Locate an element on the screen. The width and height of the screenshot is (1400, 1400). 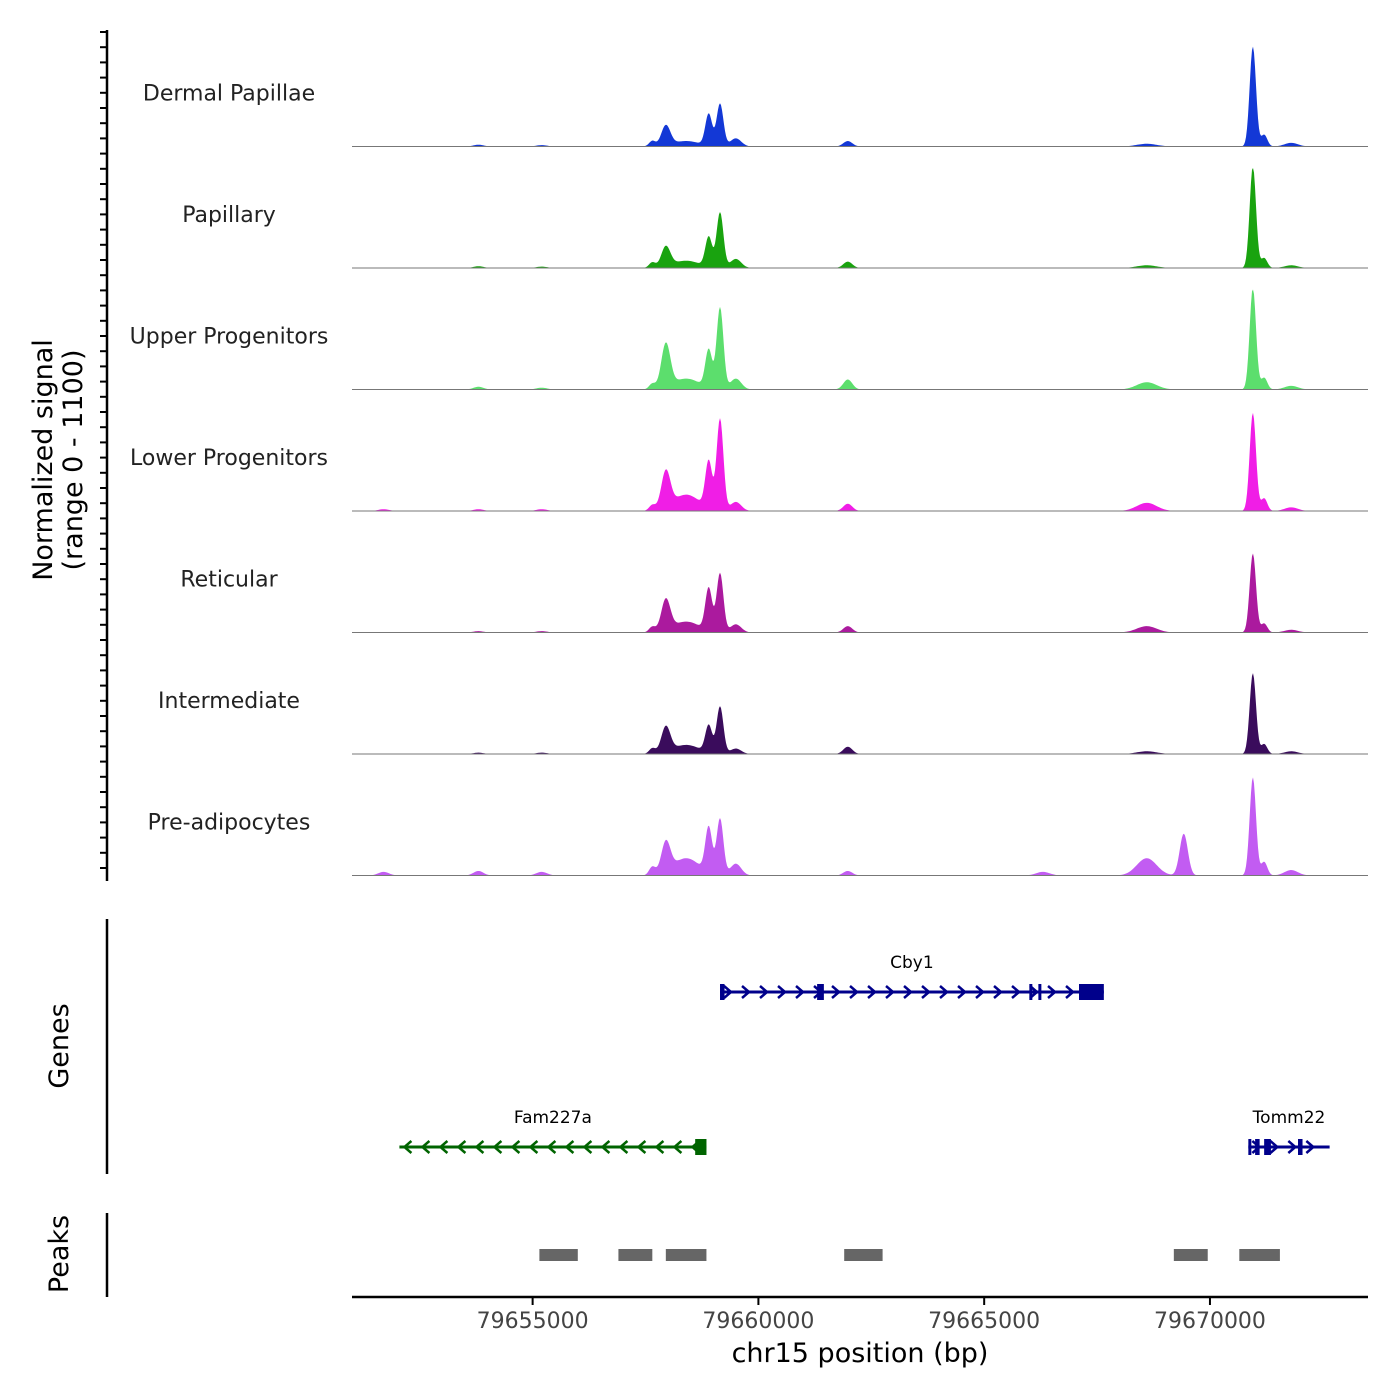
track-dermal-papillae: Dermal Papillae is located at coordinates (755, 96).